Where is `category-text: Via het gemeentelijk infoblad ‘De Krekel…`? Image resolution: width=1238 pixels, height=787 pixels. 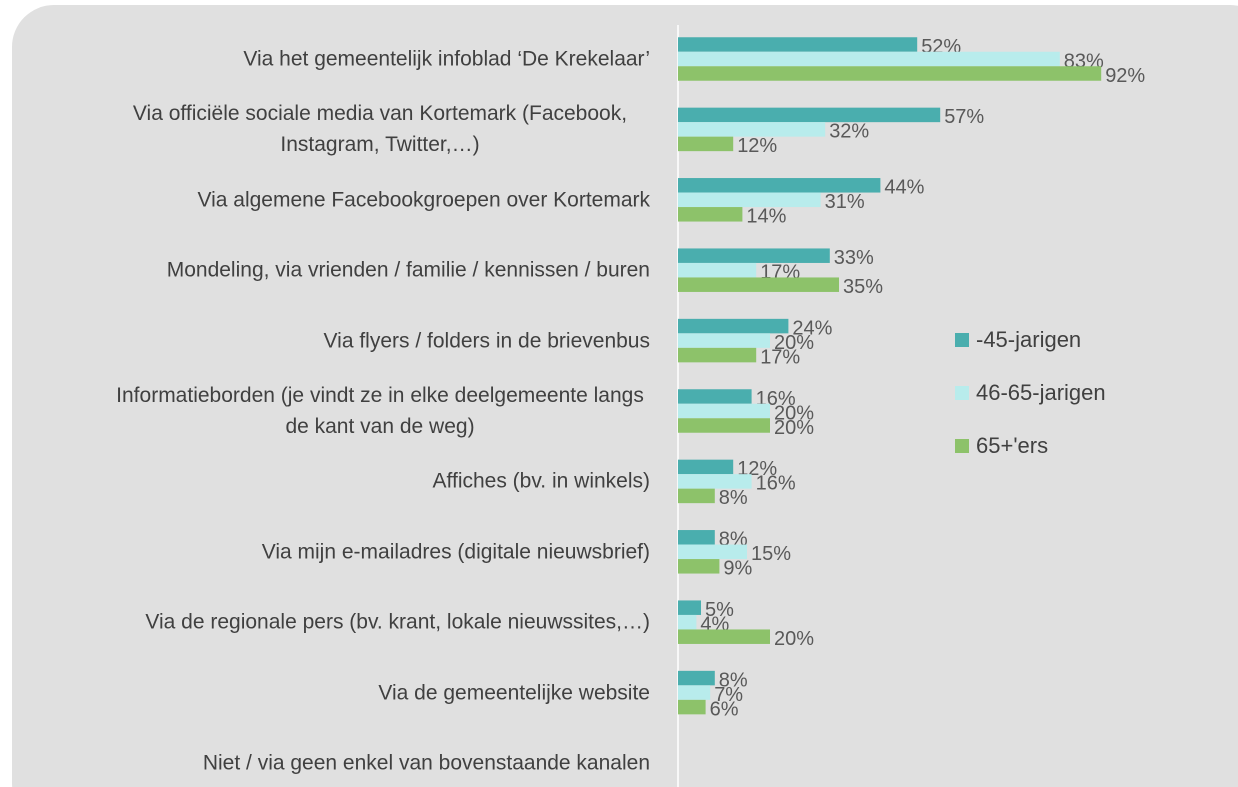
category-text: Via het gemeentelijk infoblad ‘De Krekel… is located at coordinates (446, 59).